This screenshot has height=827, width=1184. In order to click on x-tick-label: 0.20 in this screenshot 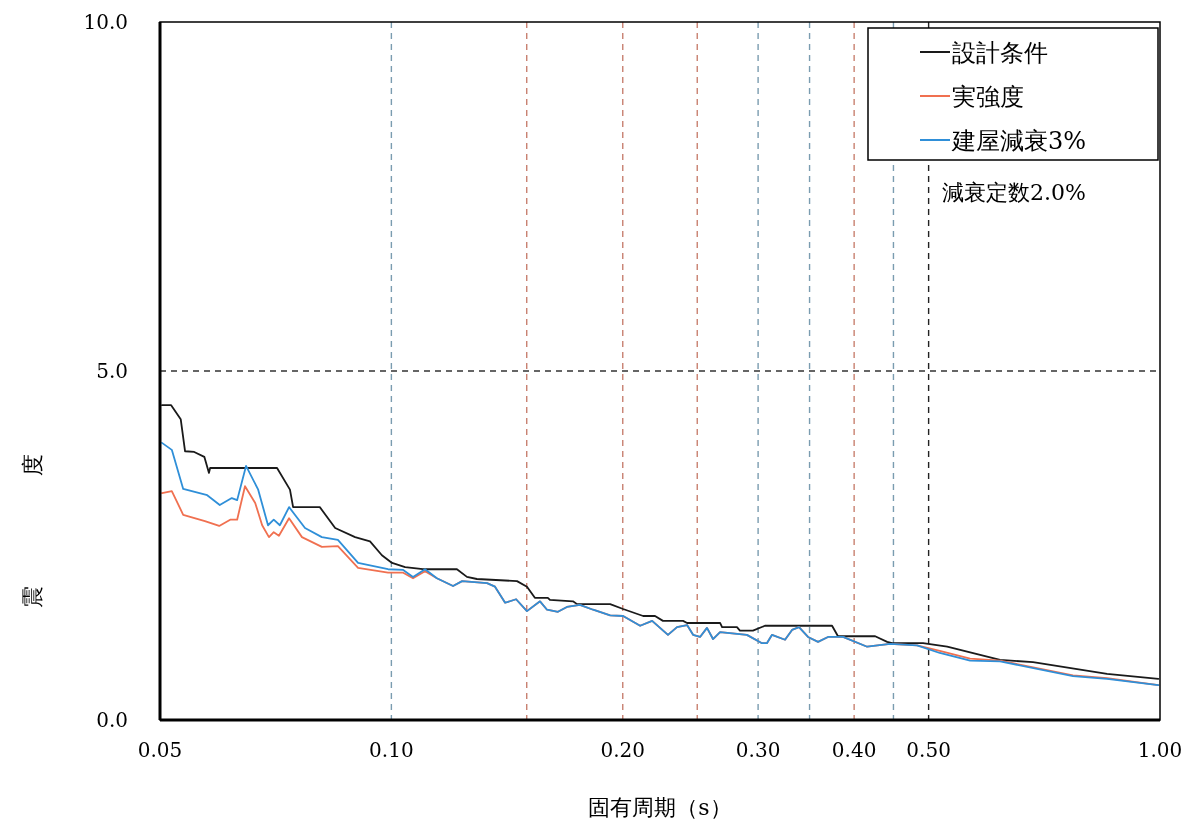, I will do `click(623, 750)`.